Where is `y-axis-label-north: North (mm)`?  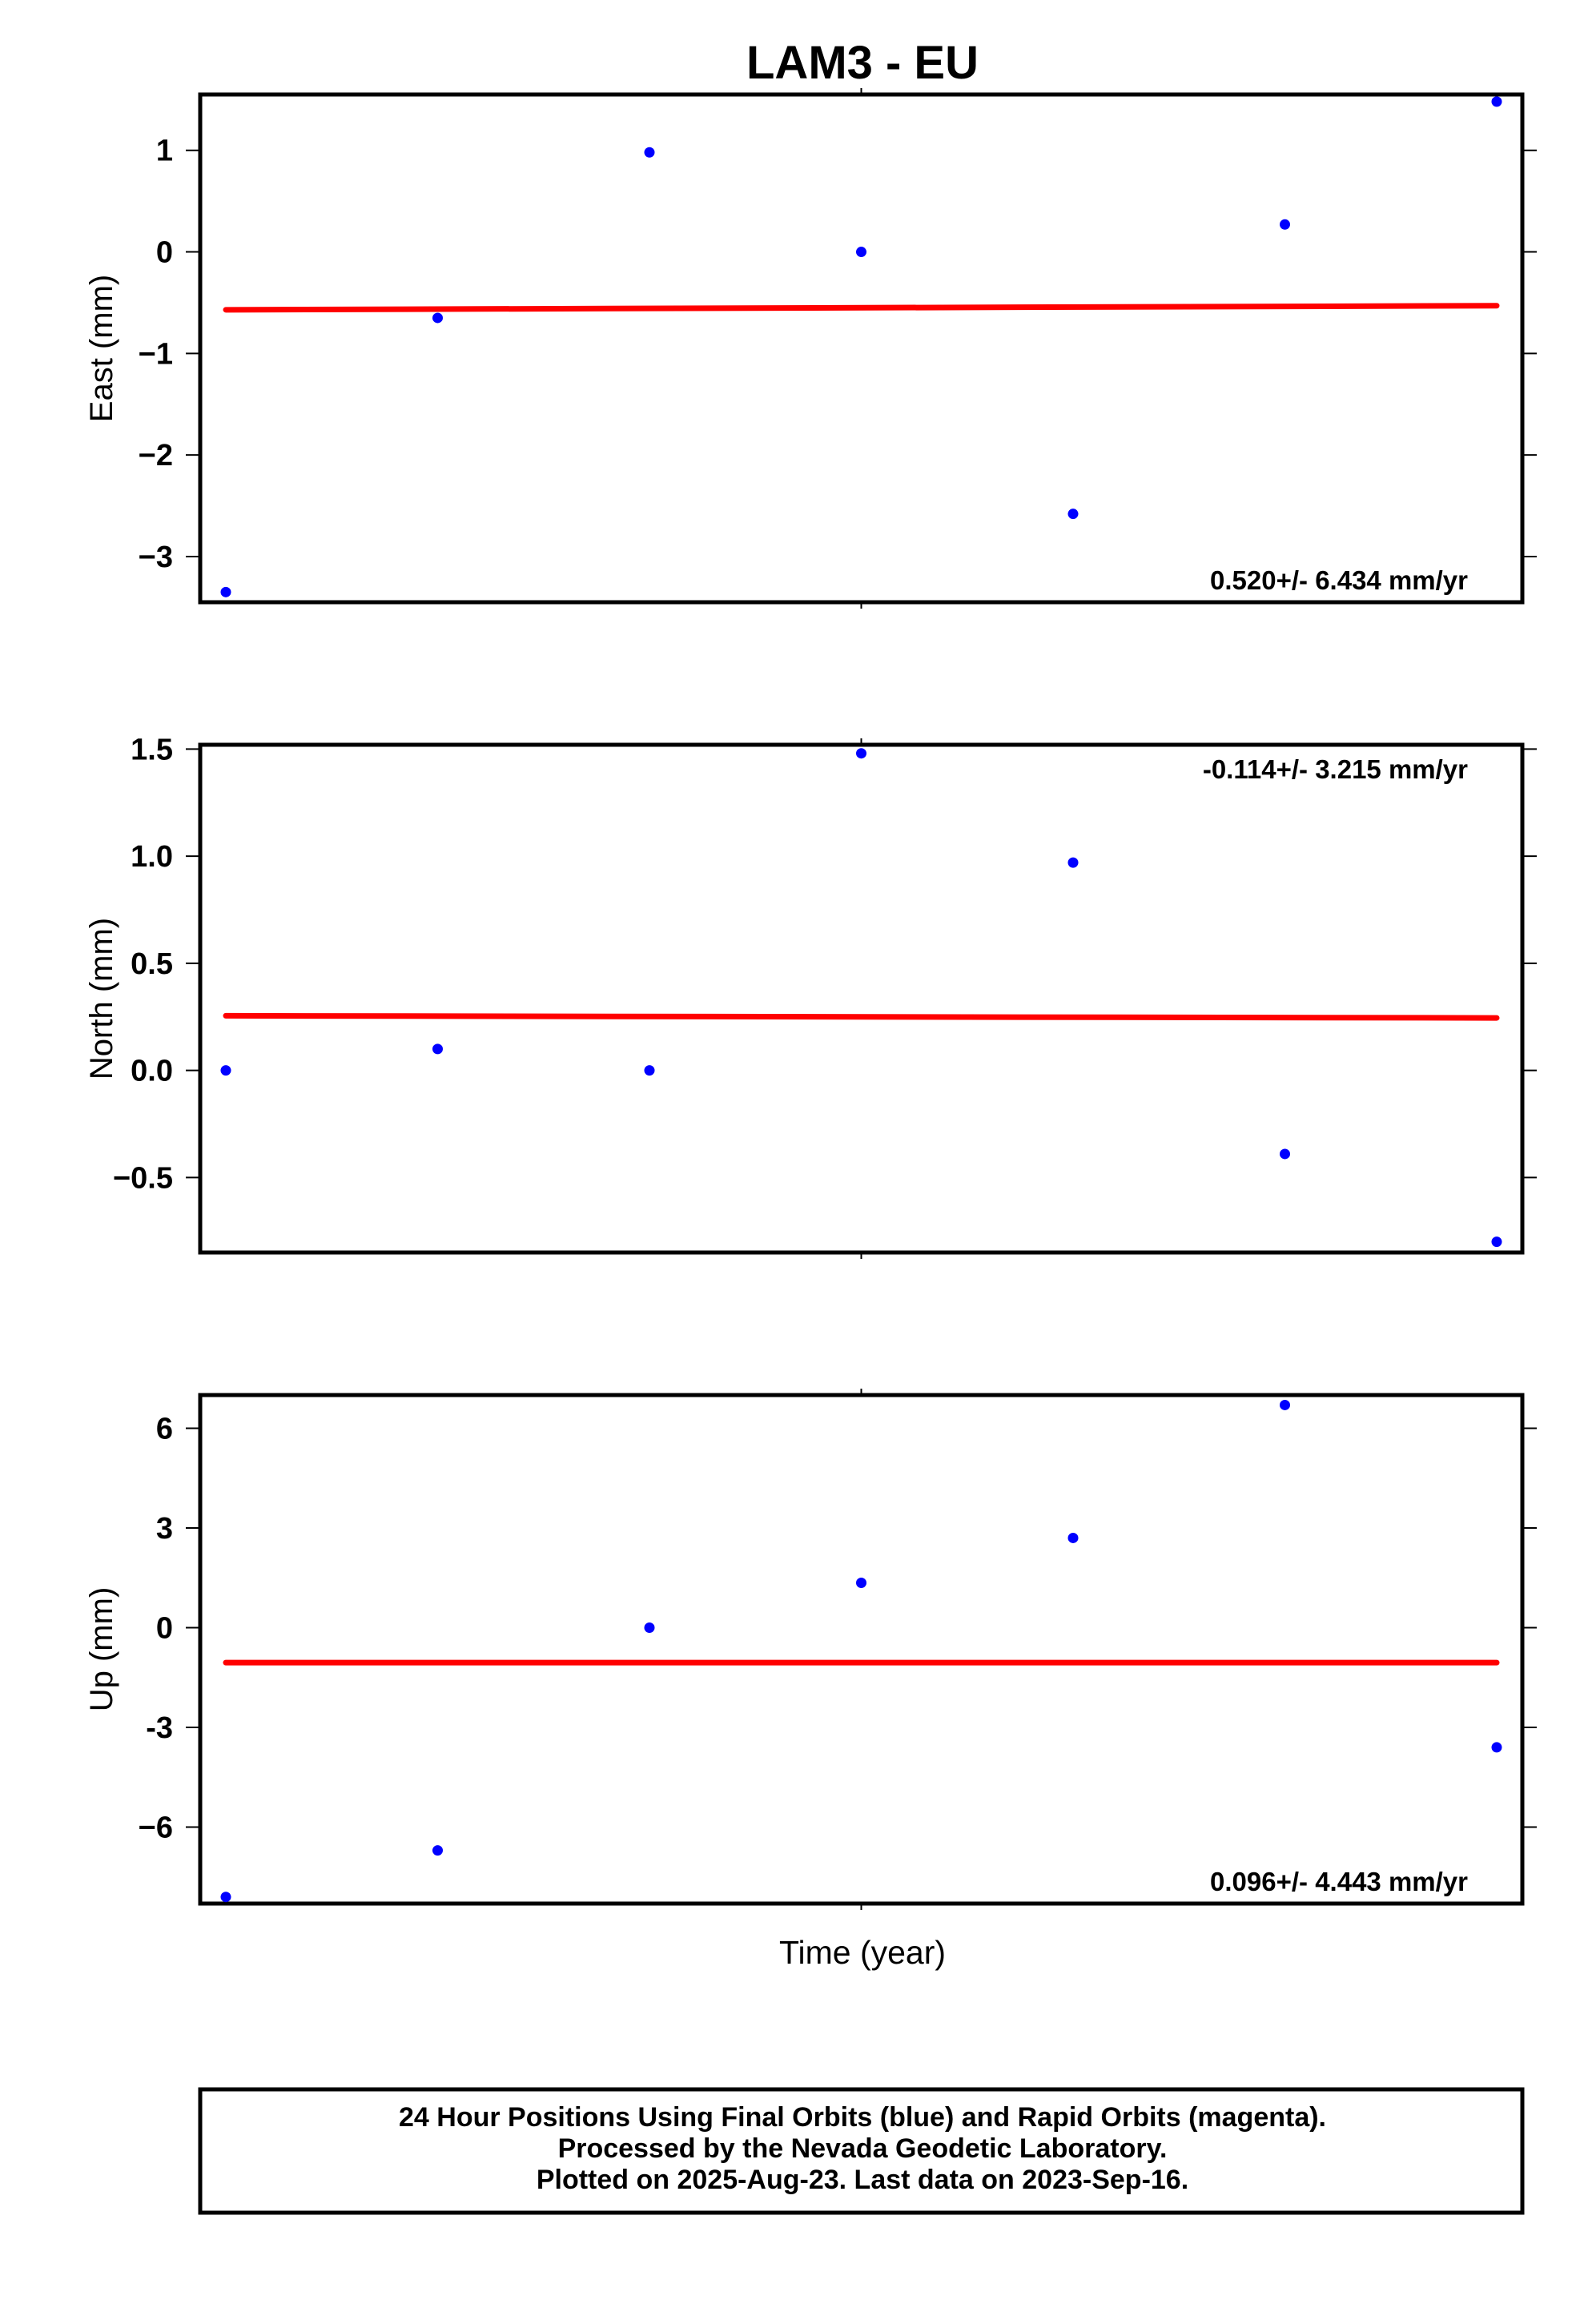
y-axis-label-north: North (mm) is located at coordinates (102, 999).